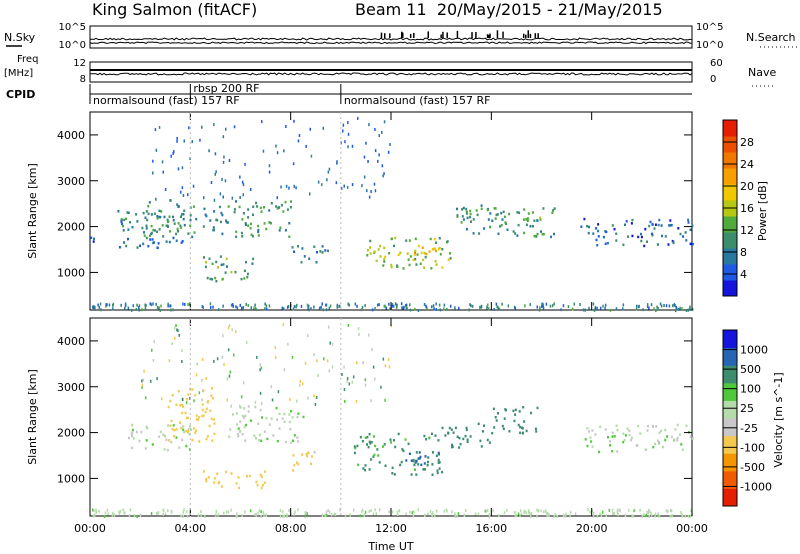 The image size is (800, 554). I want to click on x-tick-label: 12:00, so click(391, 528).